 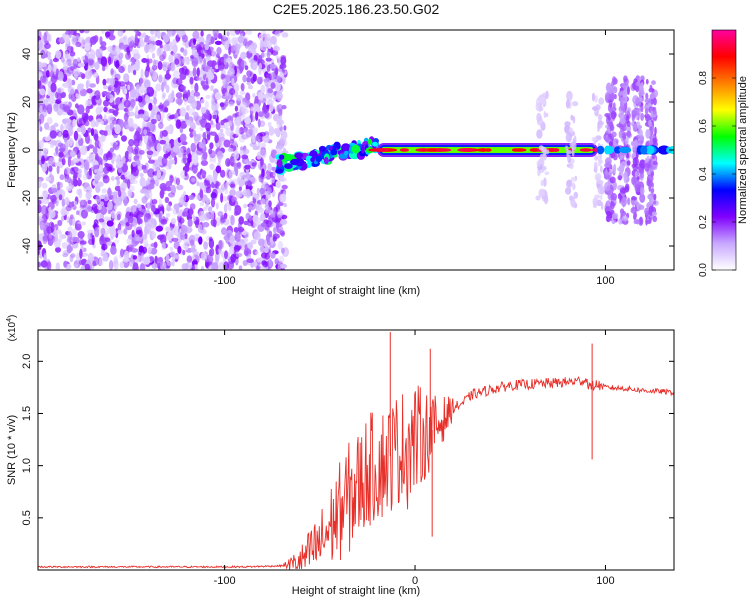 I want to click on colorbar-tick-label: 0.6, so click(x=703, y=126).